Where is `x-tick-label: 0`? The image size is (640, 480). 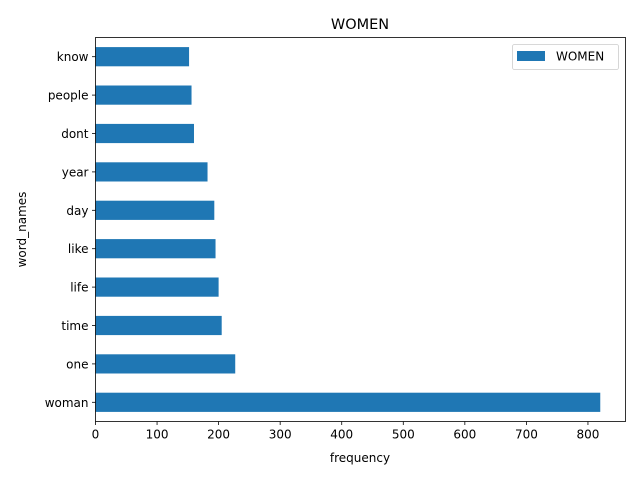
x-tick-label: 0 is located at coordinates (96, 435).